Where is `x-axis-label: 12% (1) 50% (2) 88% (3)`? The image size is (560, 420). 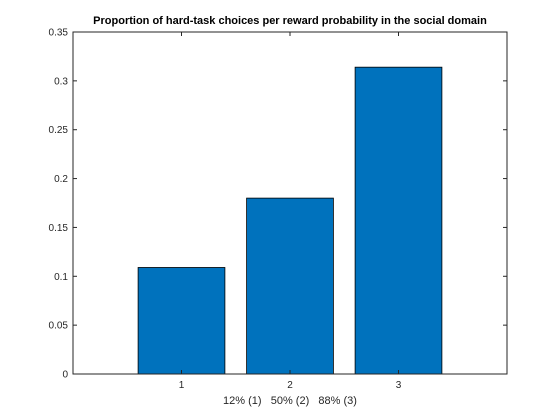
x-axis-label: 12% (1) 50% (2) 88% (3) is located at coordinates (290, 401).